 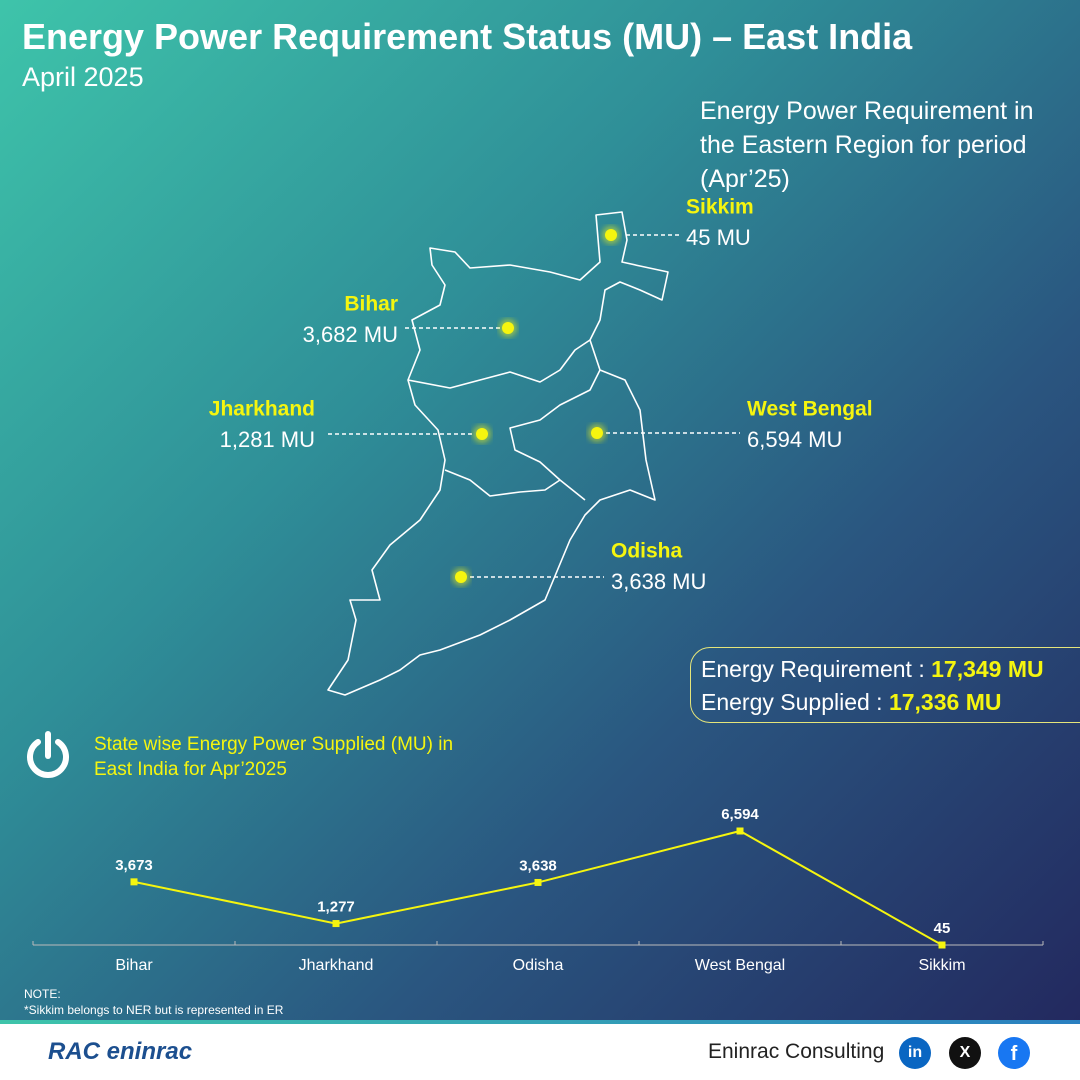 I want to click on linkedin-icon: in, so click(x=915, y=1053).